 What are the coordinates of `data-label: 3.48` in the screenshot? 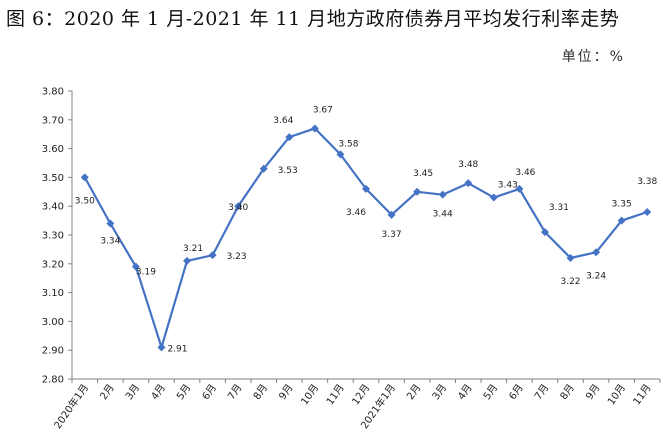 It's located at (468, 165).